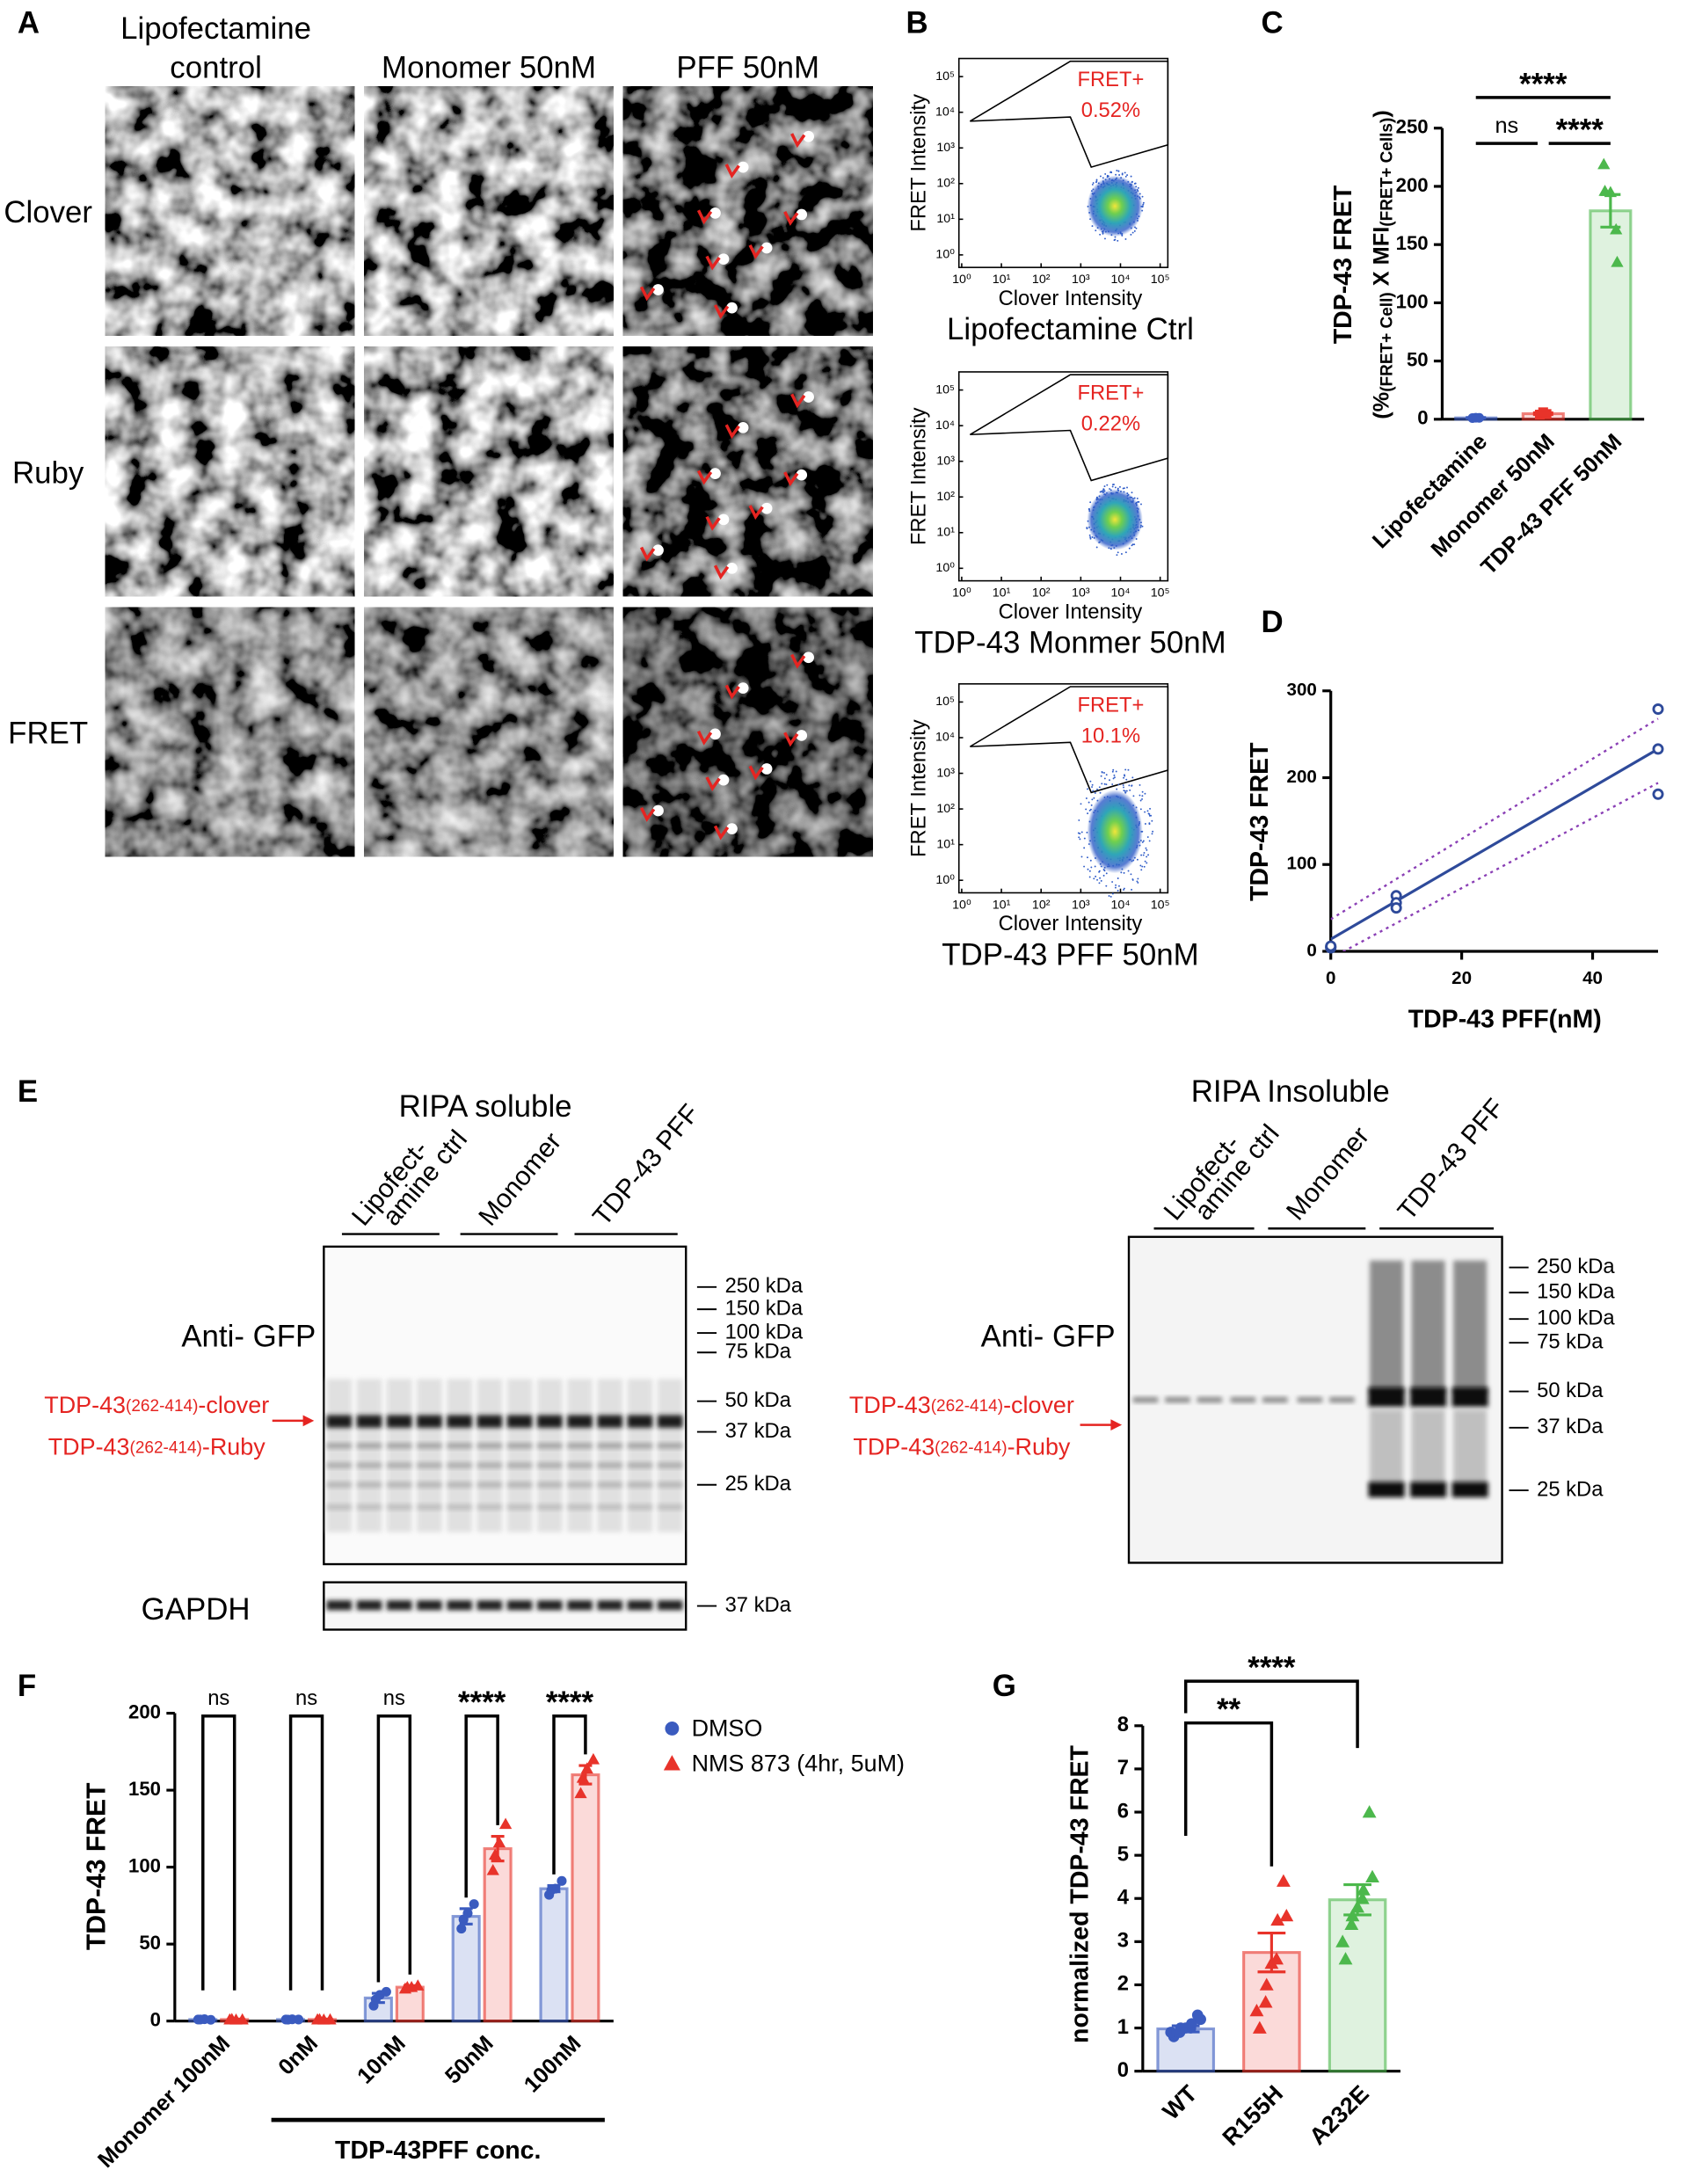  What do you see at coordinates (150, 1943) in the screenshot?
I see `y-tick-label: 50` at bounding box center [150, 1943].